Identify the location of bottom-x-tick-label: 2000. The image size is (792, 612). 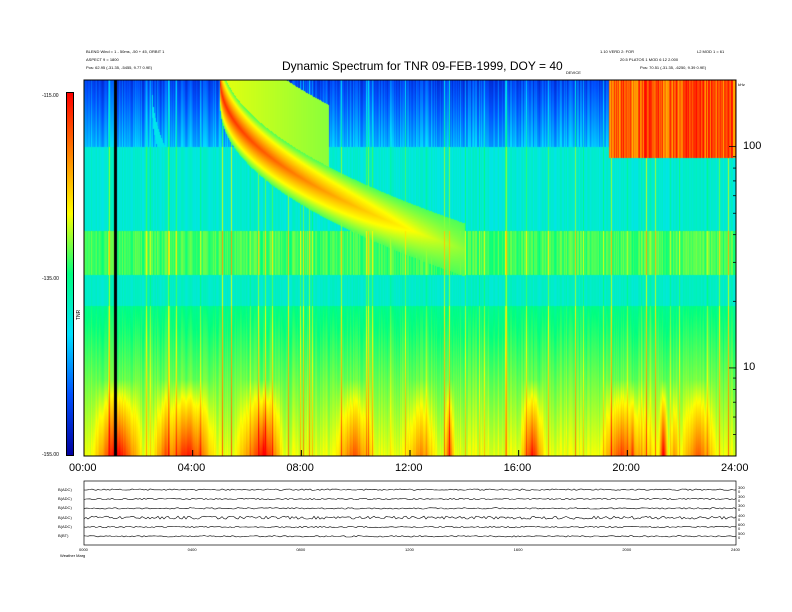
(627, 549).